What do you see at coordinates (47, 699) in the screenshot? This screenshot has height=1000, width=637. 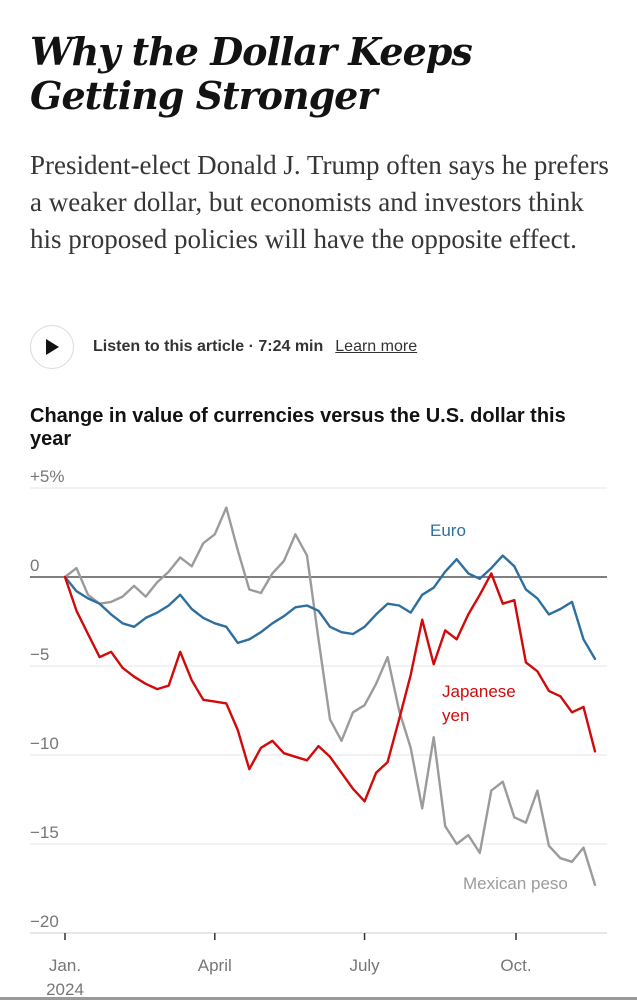 I see `y-axis-ticks: +5% 0 −5 −10 −15 −20` at bounding box center [47, 699].